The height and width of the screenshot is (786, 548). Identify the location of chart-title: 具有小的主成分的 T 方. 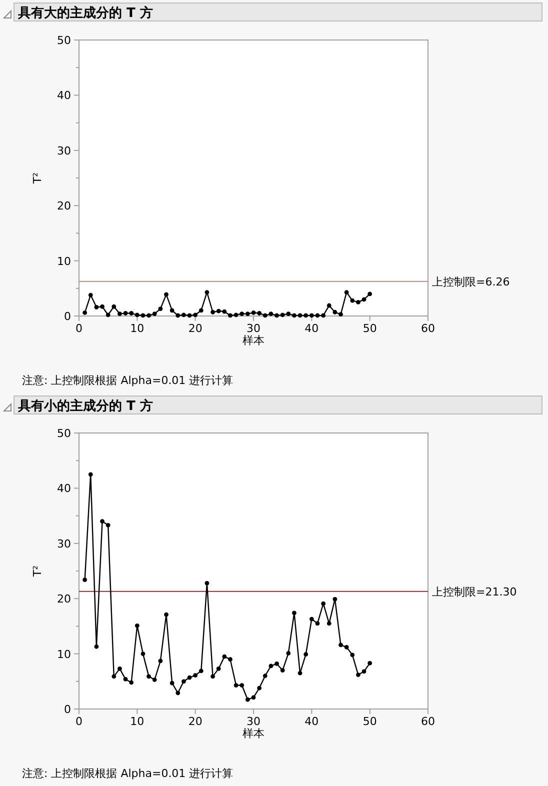
(85, 406).